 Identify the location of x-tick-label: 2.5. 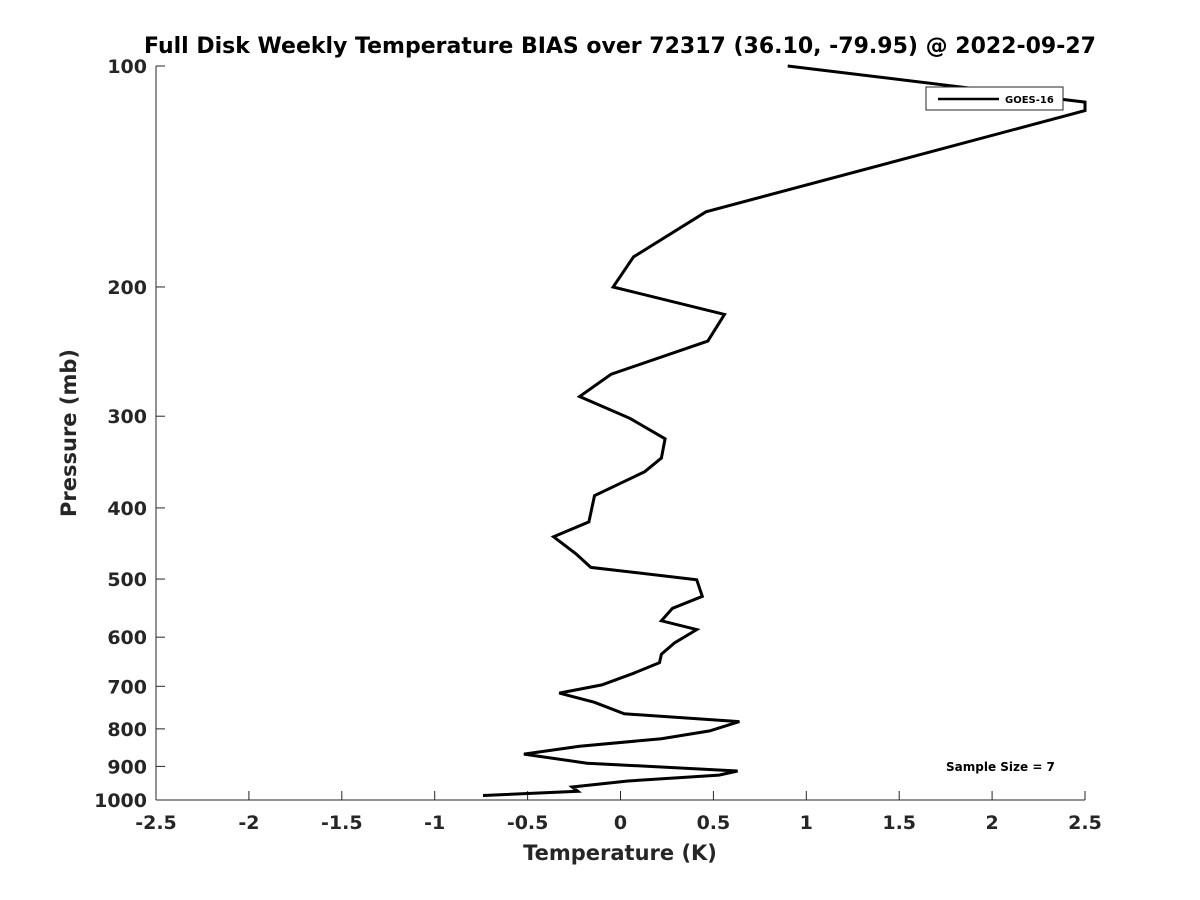
(1085, 823).